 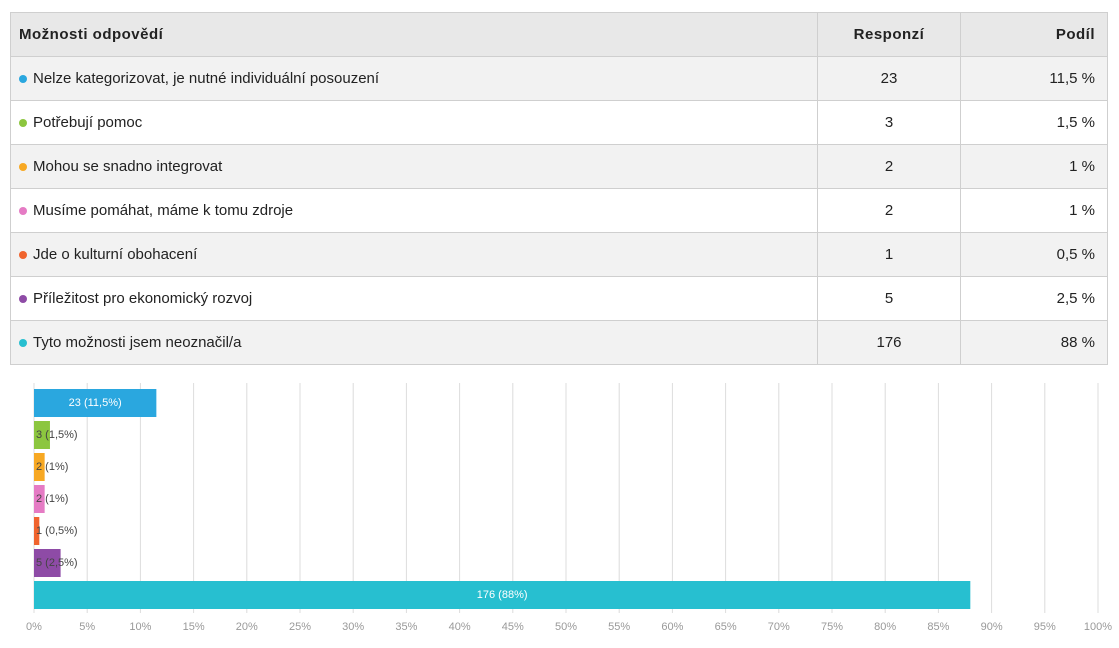 I want to click on x-tick-label: 35%, so click(x=406, y=627).